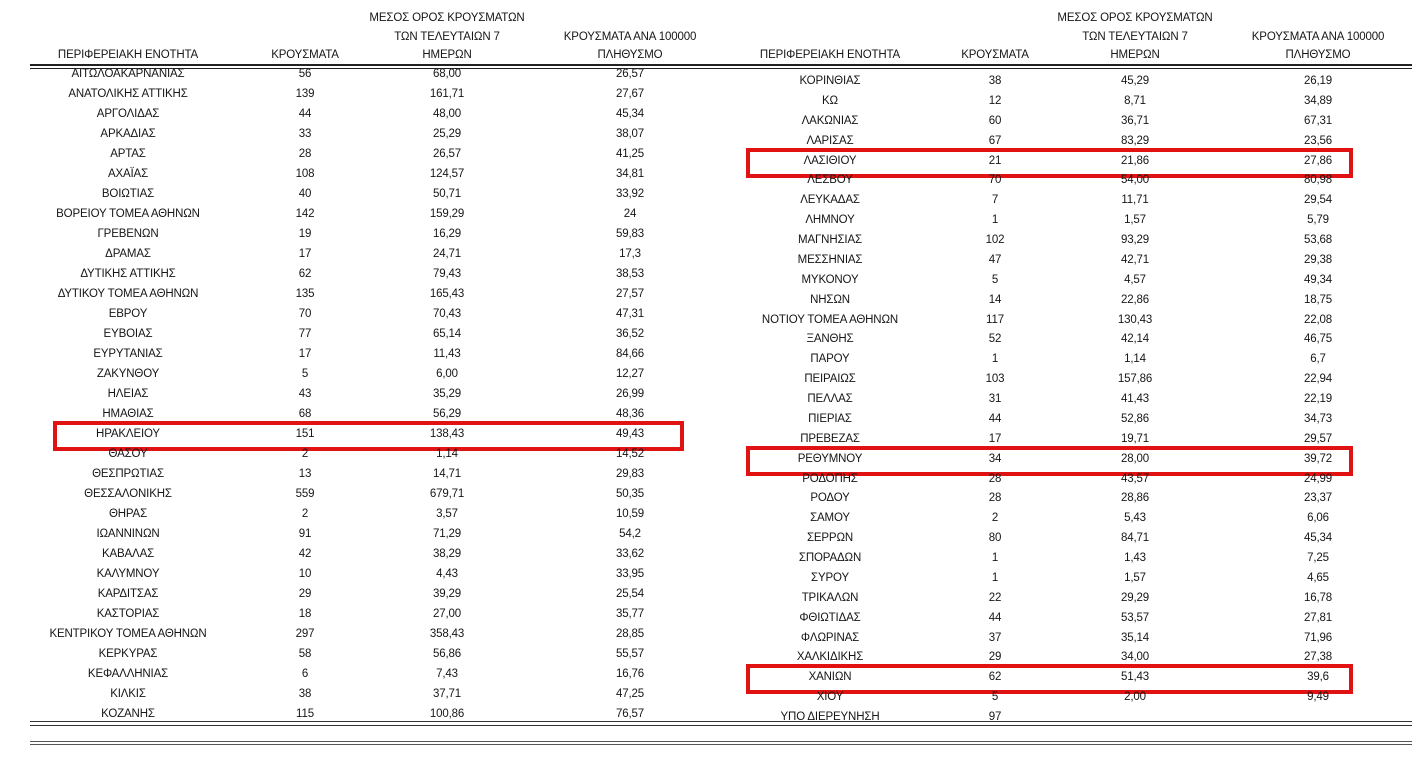 This screenshot has width=1426, height=758. What do you see at coordinates (128, 473) in the screenshot?
I see `region-cell: ΘΕΣΠΡΩΤΙΑΣ` at bounding box center [128, 473].